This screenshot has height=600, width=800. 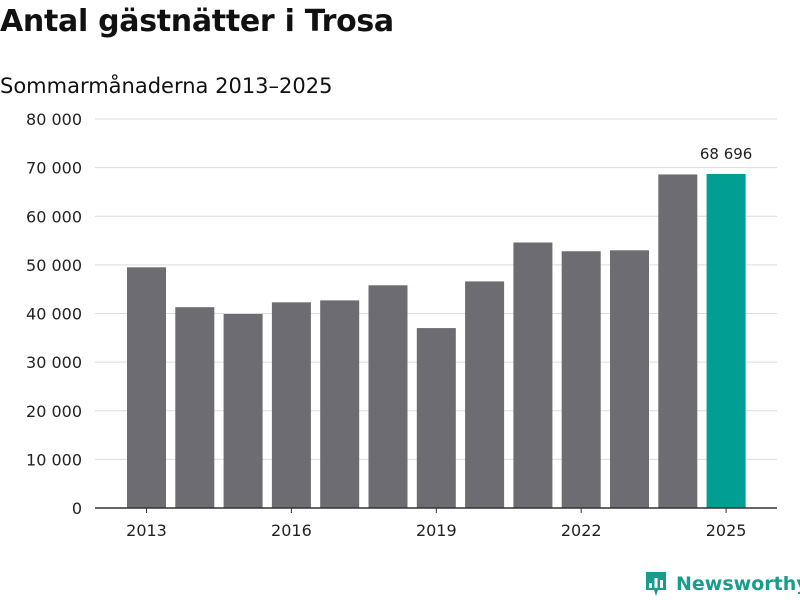 What do you see at coordinates (54, 265) in the screenshot?
I see `y-tick-label: 50 000` at bounding box center [54, 265].